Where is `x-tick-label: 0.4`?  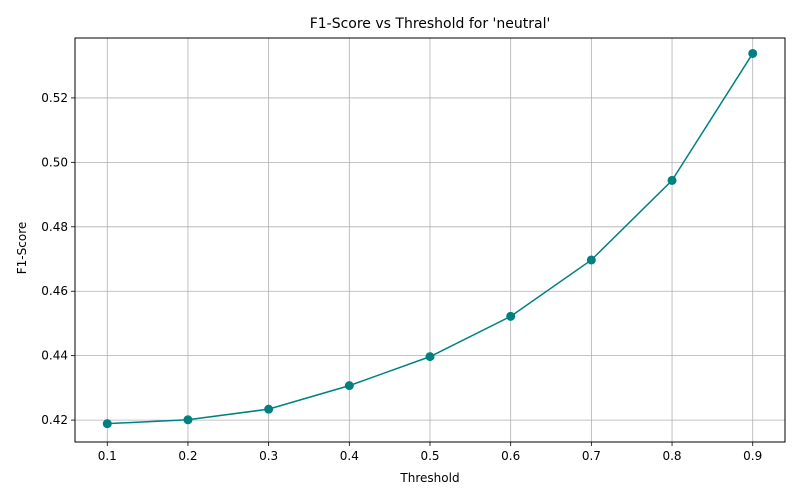 x-tick-label: 0.4 is located at coordinates (349, 456).